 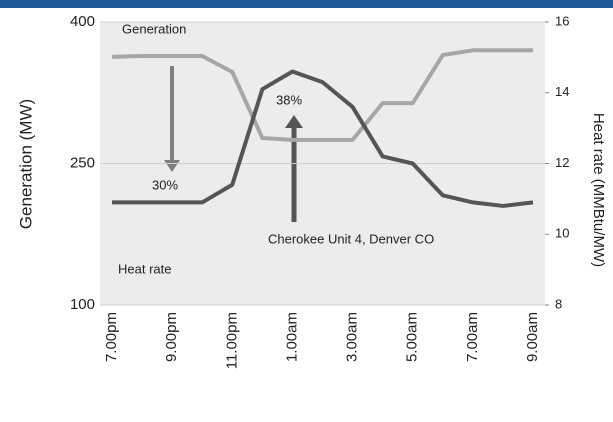 I want to click on y2-axis-label: Heat rate (MMBtu/MW), so click(x=598, y=190).